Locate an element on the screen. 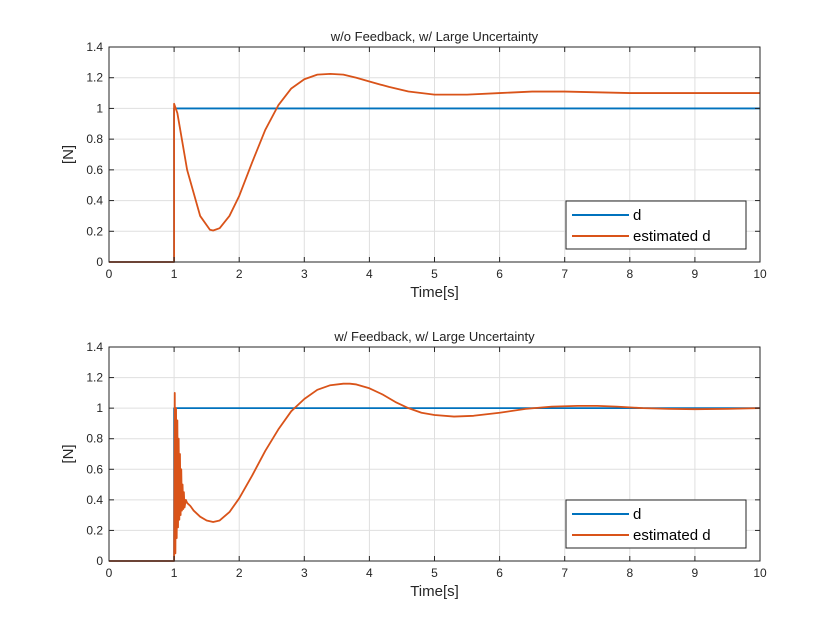 Image resolution: width=840 pixels, height=630 pixels. chart-title: w/o Feedback, w/ Large Uncertainty is located at coordinates (434, 36).